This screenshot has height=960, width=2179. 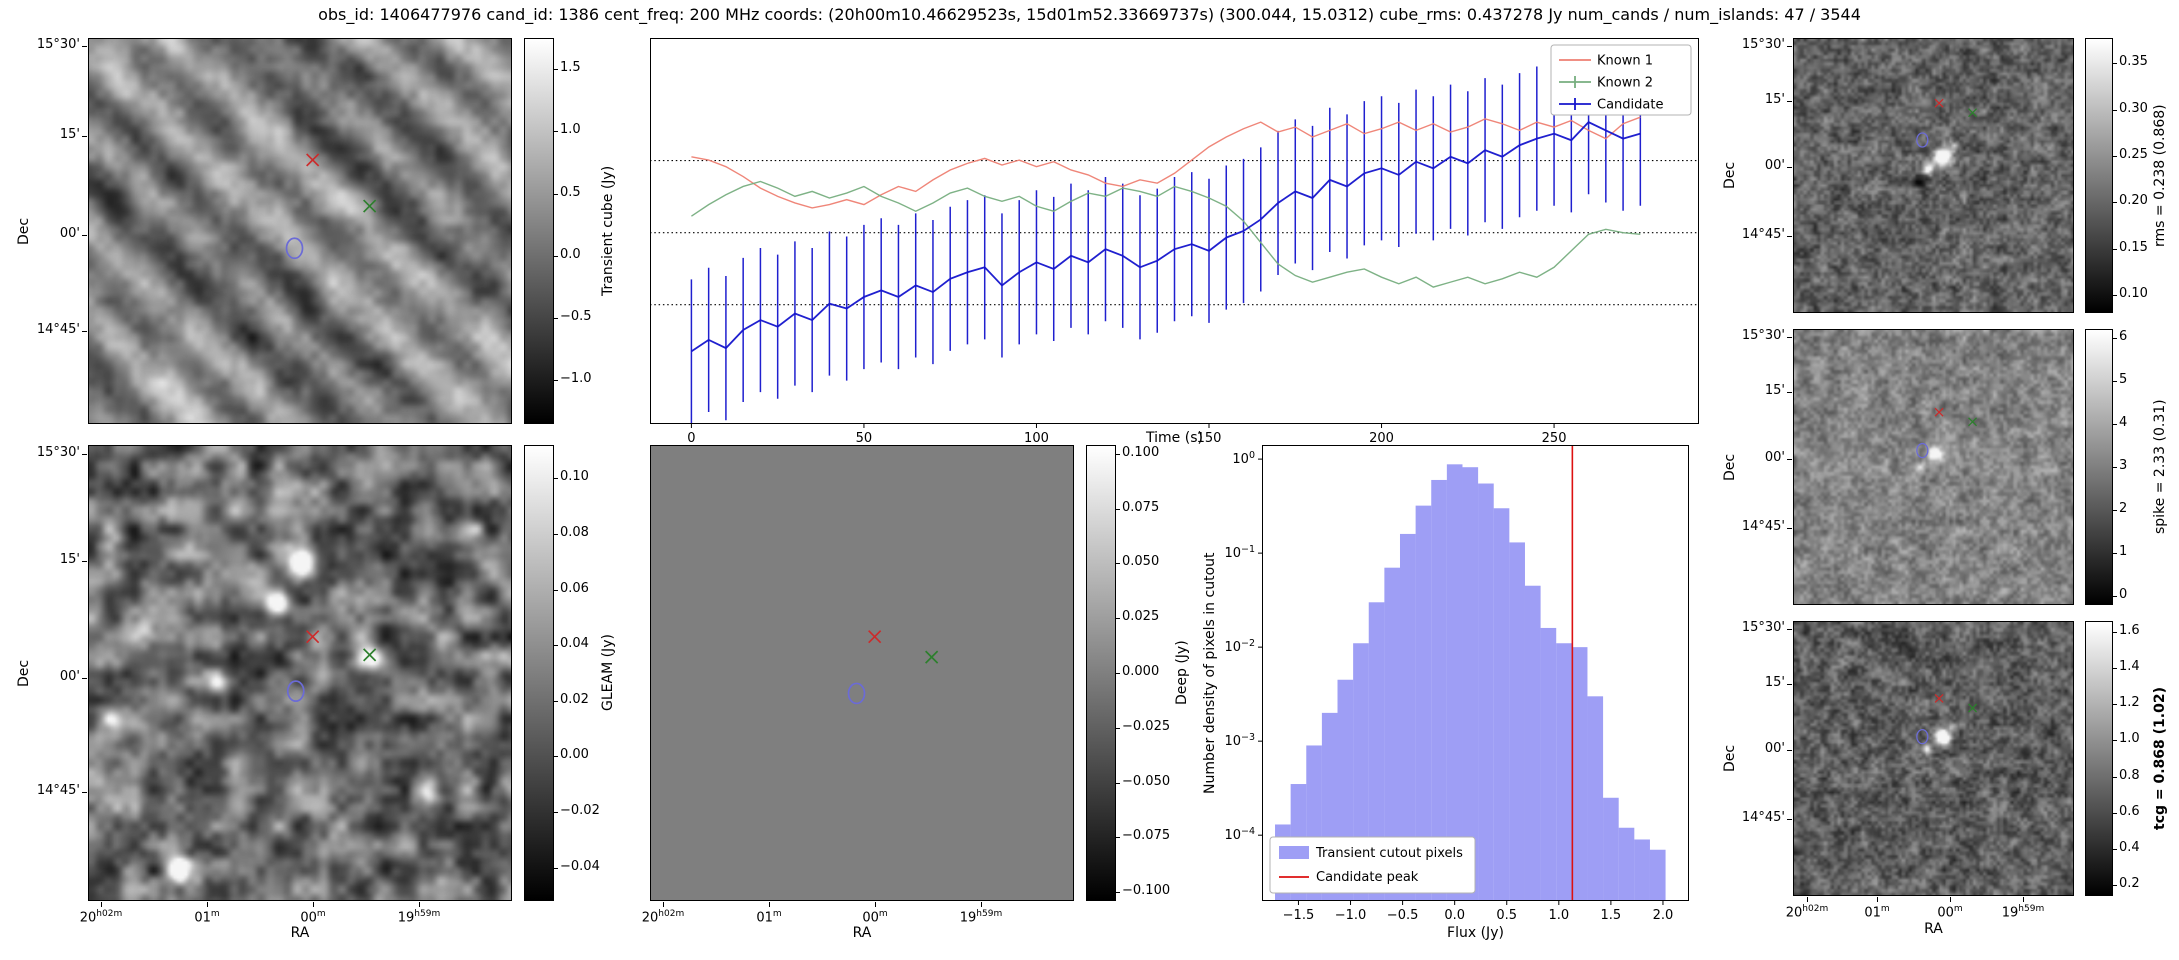 I want to click on colorbar-tick-label: 0.025, so click(x=1141, y=616).